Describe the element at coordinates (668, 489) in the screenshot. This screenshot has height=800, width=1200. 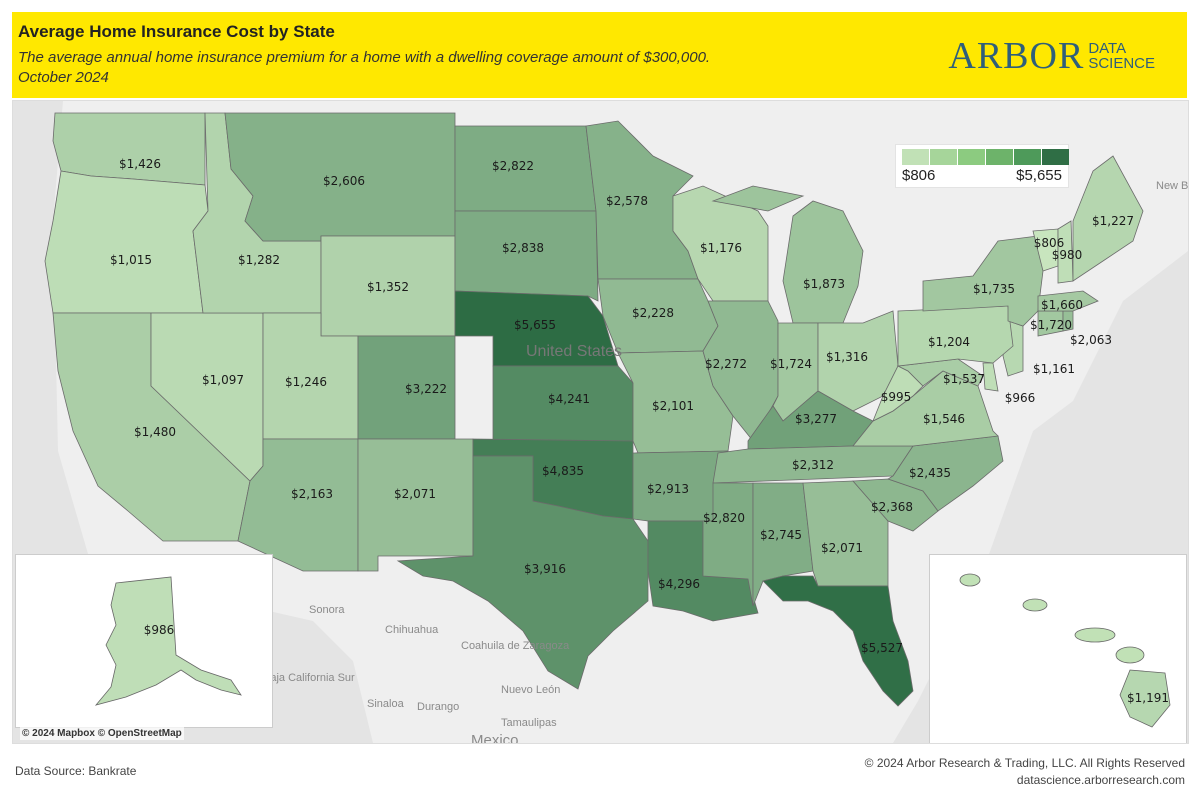
I see `state-label-ar: $2,913` at that location.